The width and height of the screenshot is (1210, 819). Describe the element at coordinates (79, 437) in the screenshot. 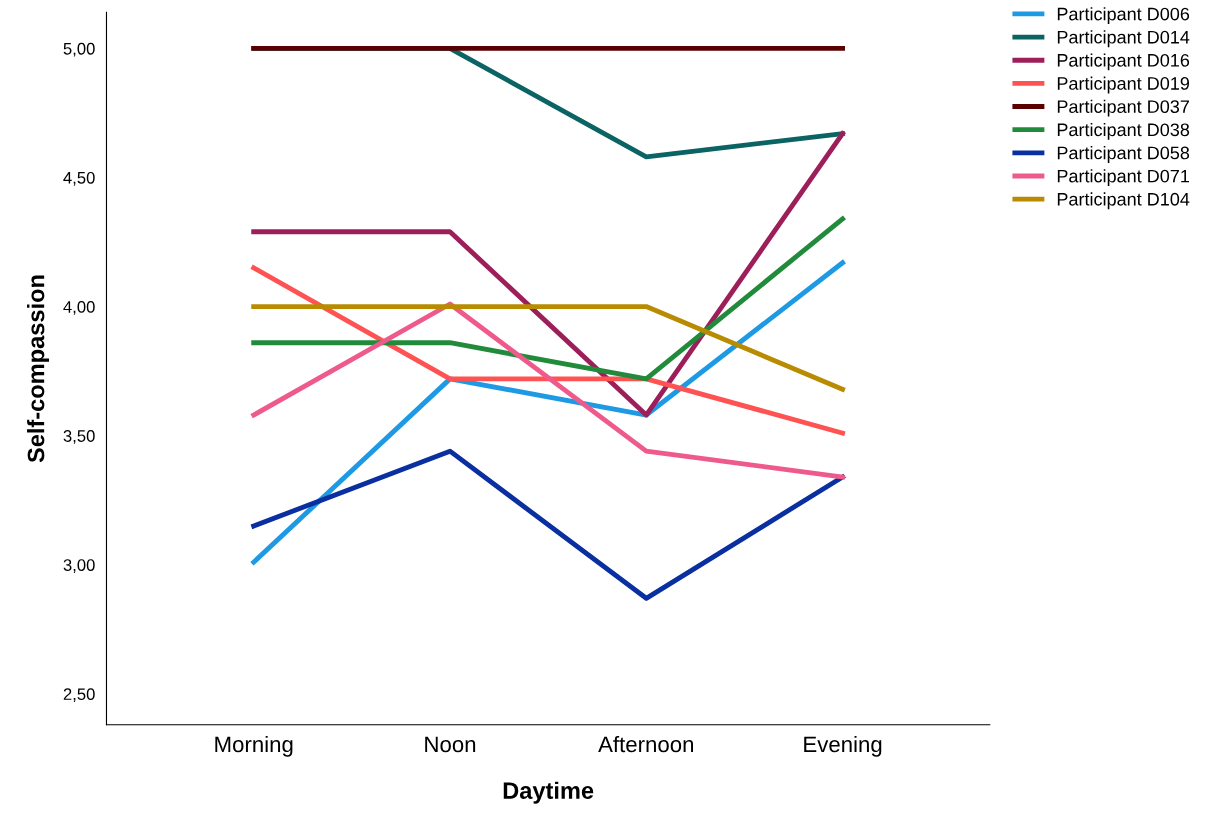

I see `y-tick-label: 3,50` at that location.